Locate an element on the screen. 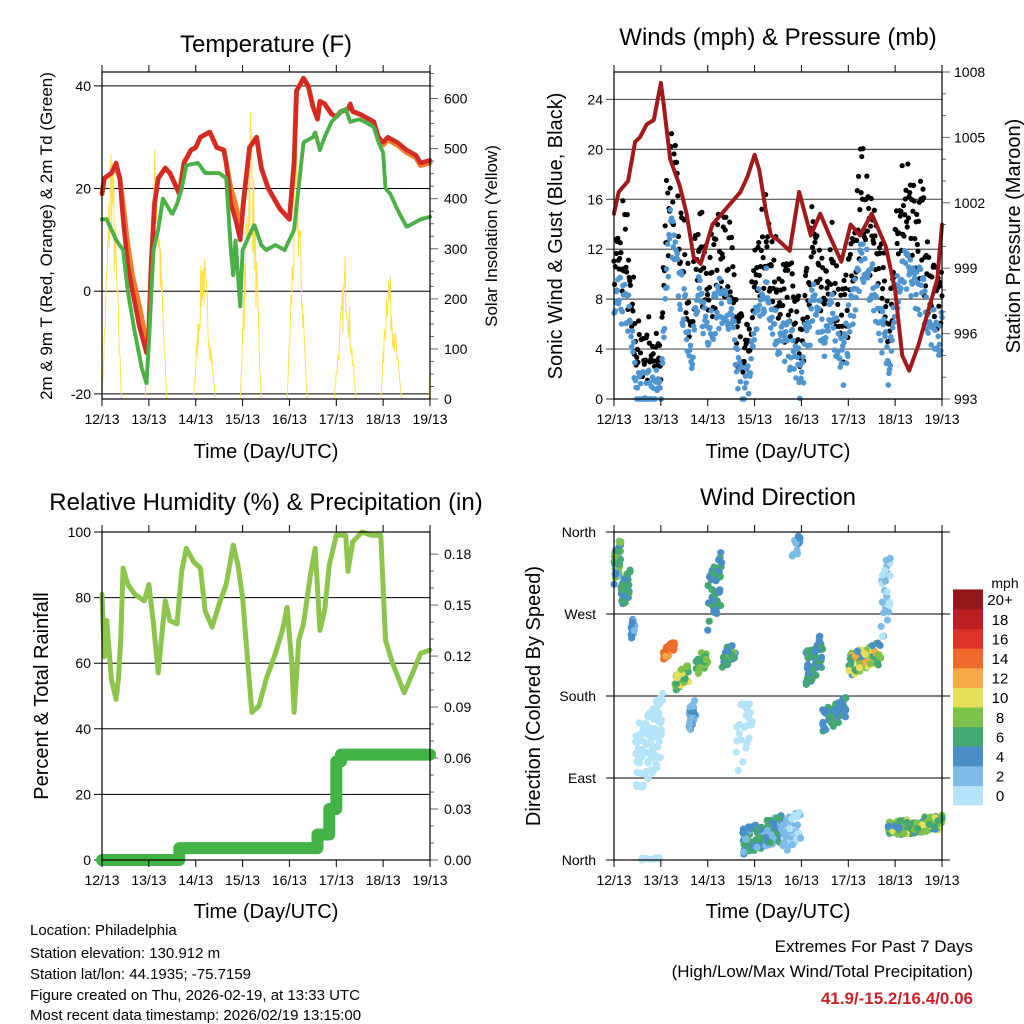 The height and width of the screenshot is (1024, 1024). right-tick-label: 993 is located at coordinates (966, 399).